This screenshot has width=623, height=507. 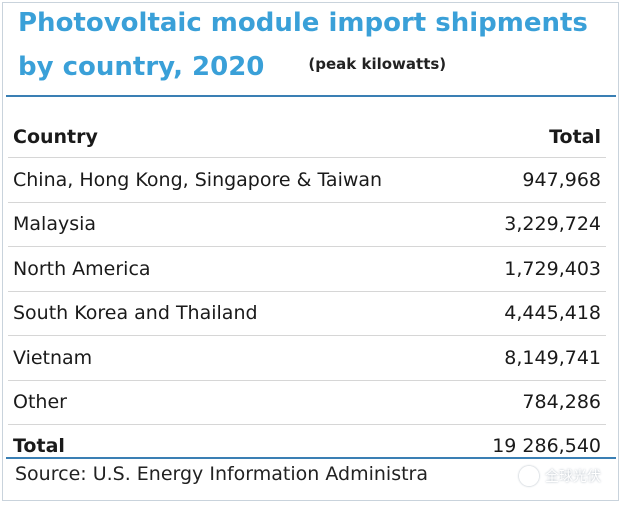 I want to click on total-cell: 4,445,418, so click(x=534, y=313).